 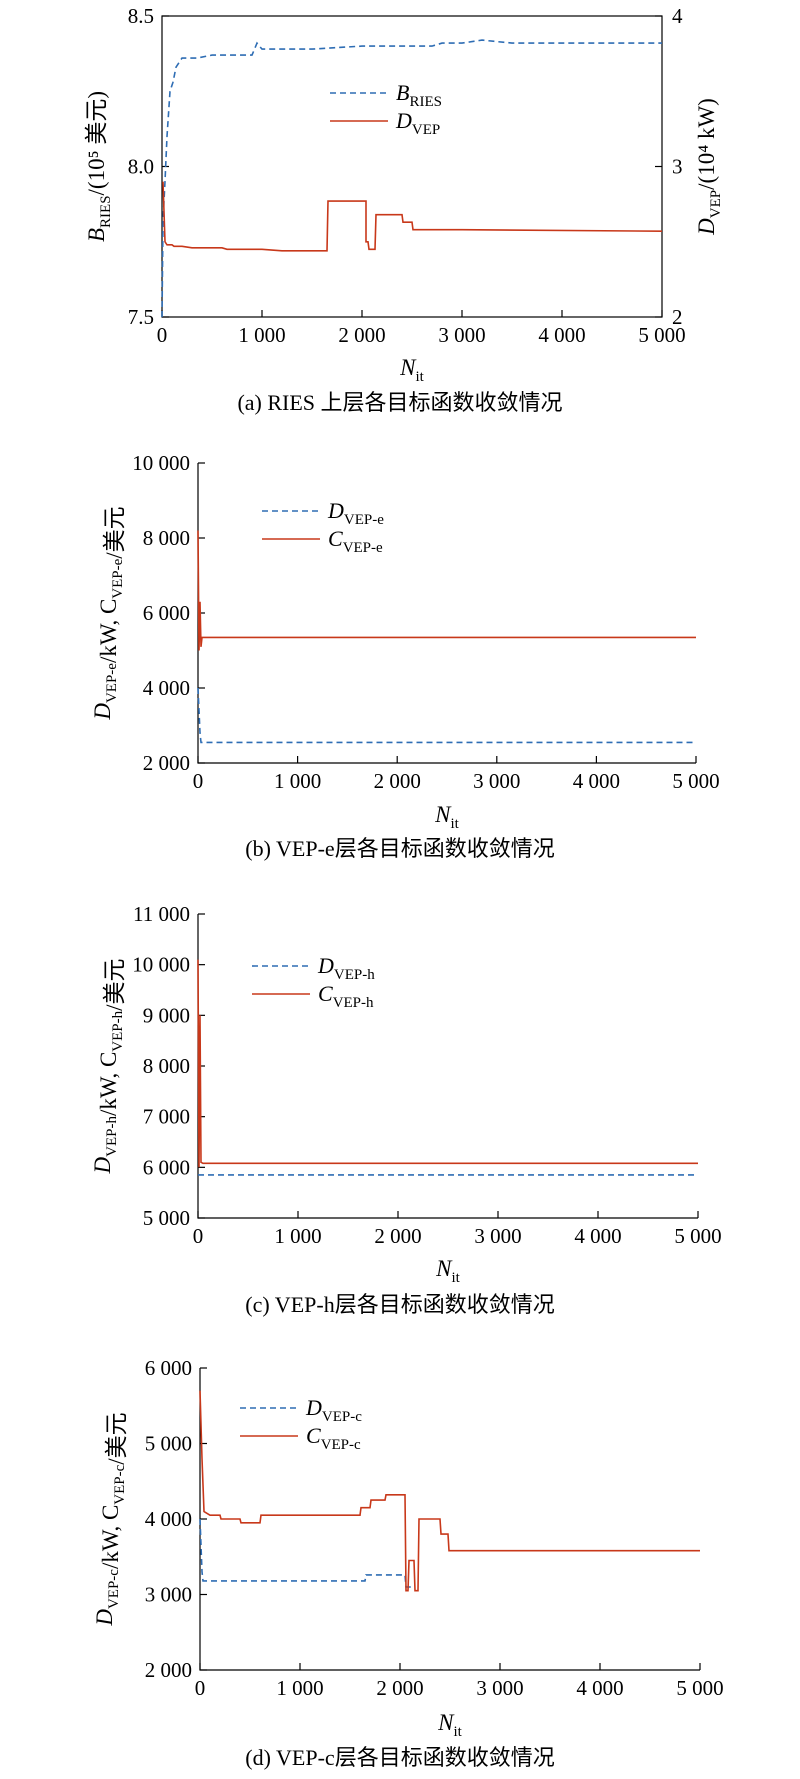 I want to click on legend-entry: CVEP-h, so click(x=346, y=996).